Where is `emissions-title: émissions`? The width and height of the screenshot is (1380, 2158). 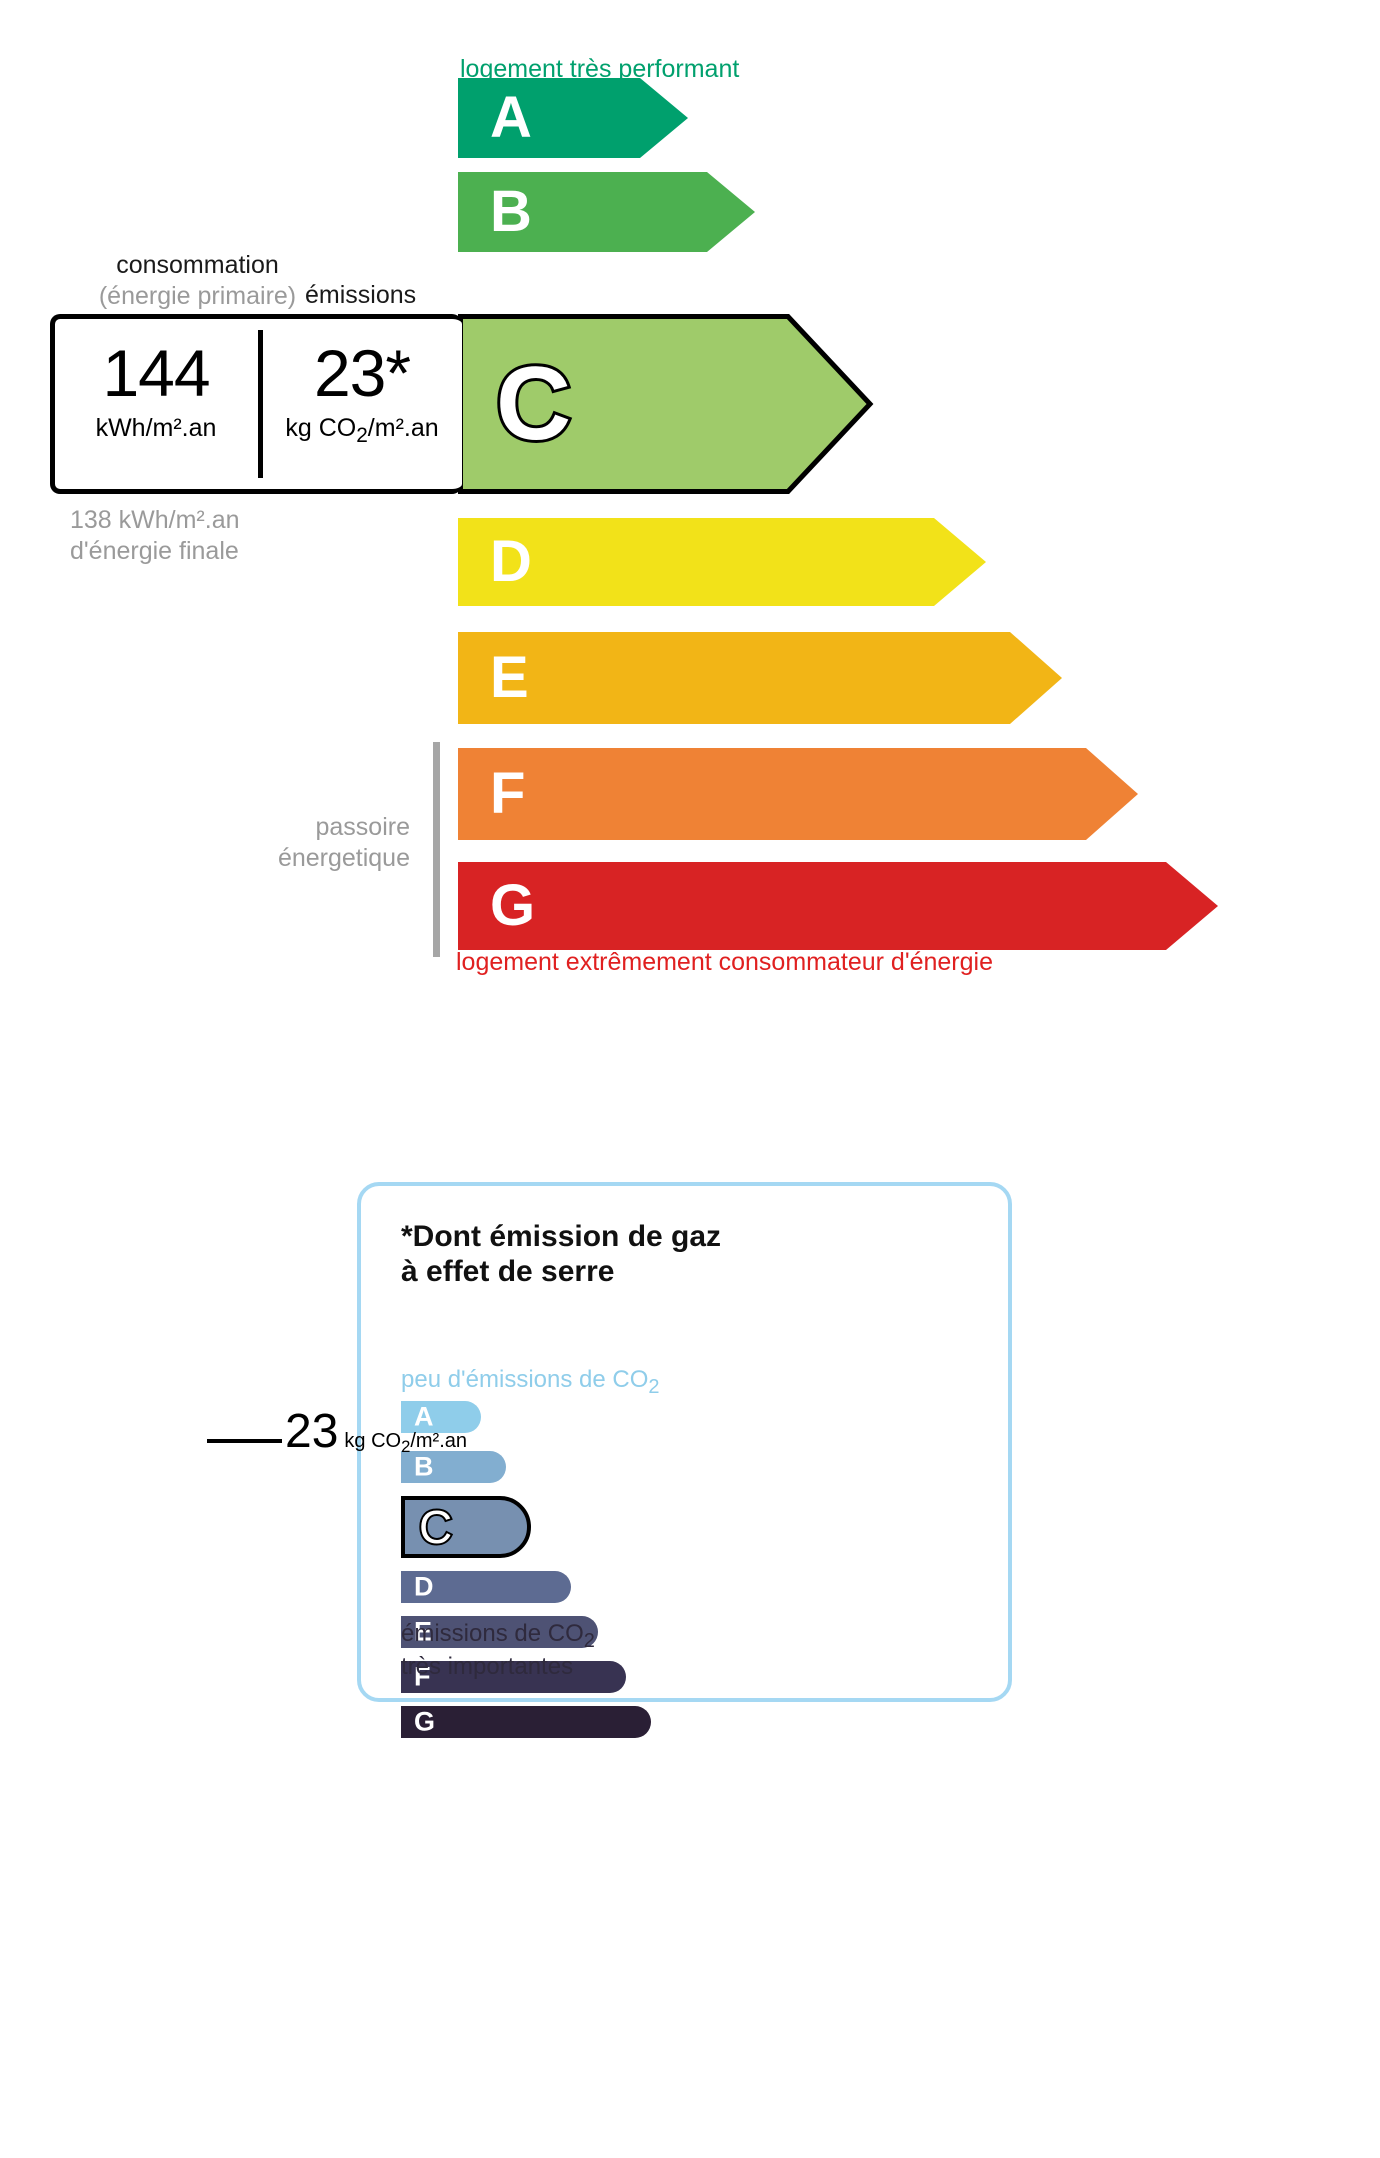 emissions-title: émissions is located at coordinates (361, 295).